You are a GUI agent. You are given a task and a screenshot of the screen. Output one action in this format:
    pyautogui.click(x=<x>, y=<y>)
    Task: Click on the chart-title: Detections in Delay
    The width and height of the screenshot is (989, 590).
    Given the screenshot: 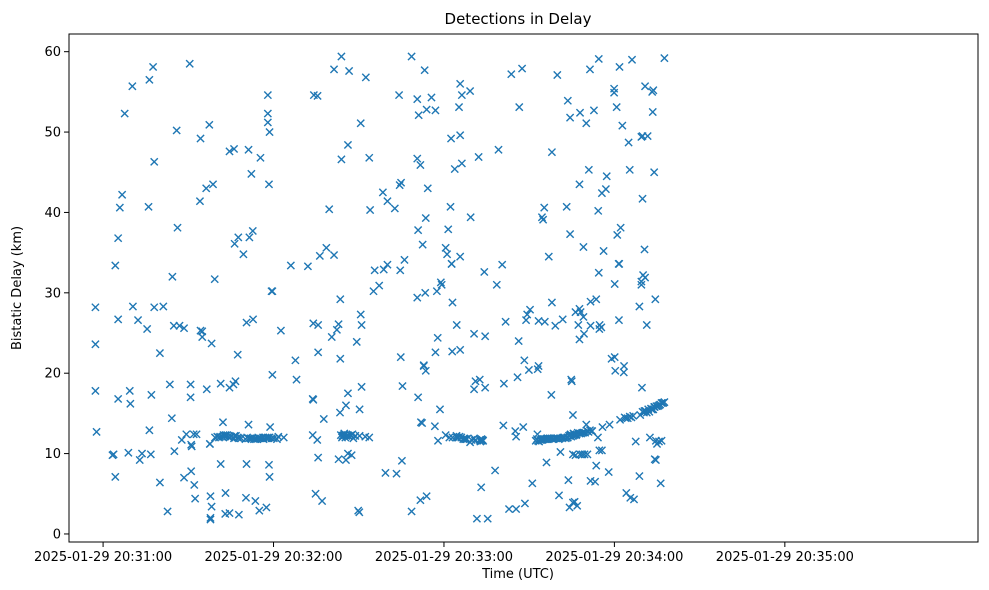 What is the action you would take?
    pyautogui.click(x=518, y=19)
    